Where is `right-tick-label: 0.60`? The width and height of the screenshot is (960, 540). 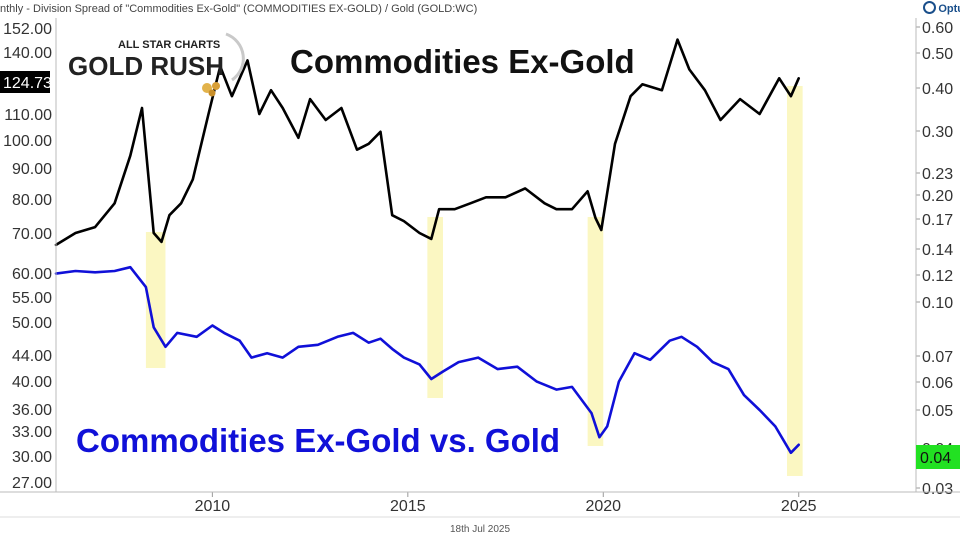 right-tick-label: 0.60 is located at coordinates (937, 28).